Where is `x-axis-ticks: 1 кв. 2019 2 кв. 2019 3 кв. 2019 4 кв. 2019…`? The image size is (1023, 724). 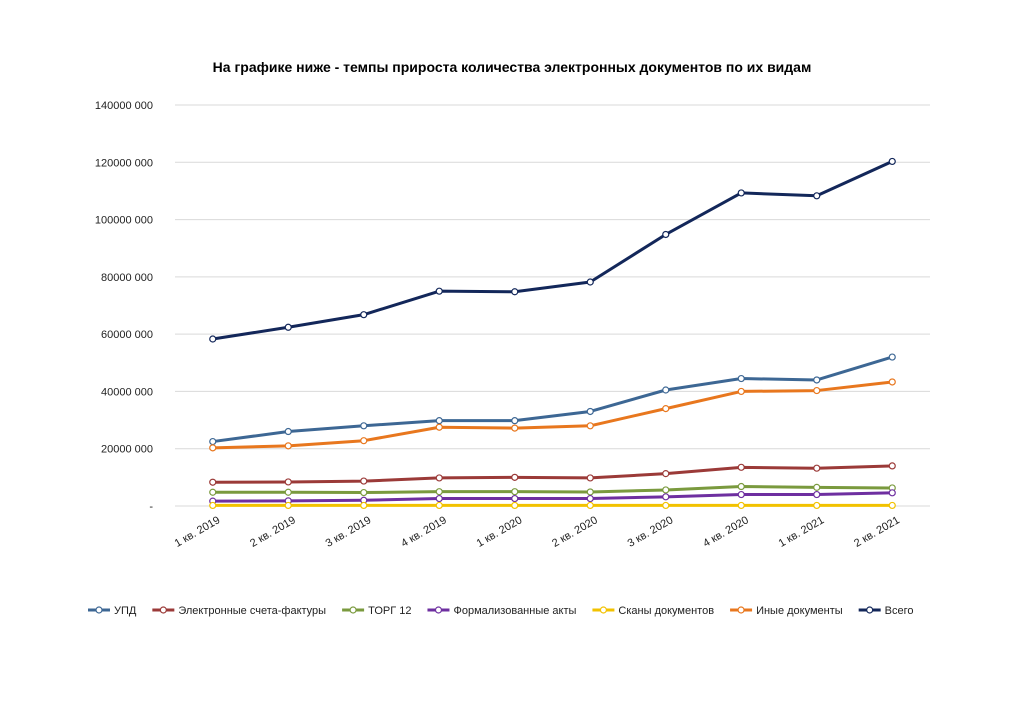
x-axis-ticks: 1 кв. 2019 2 кв. 2019 3 кв. 2019 4 кв. 2019… is located at coordinates (537, 532).